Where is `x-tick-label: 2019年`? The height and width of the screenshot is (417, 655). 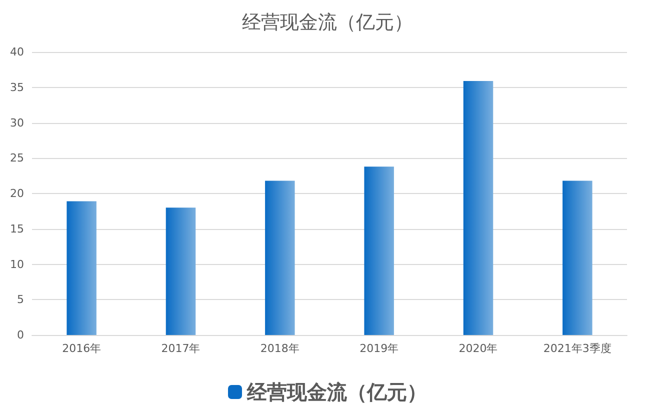 x-tick-label: 2019年 is located at coordinates (379, 348).